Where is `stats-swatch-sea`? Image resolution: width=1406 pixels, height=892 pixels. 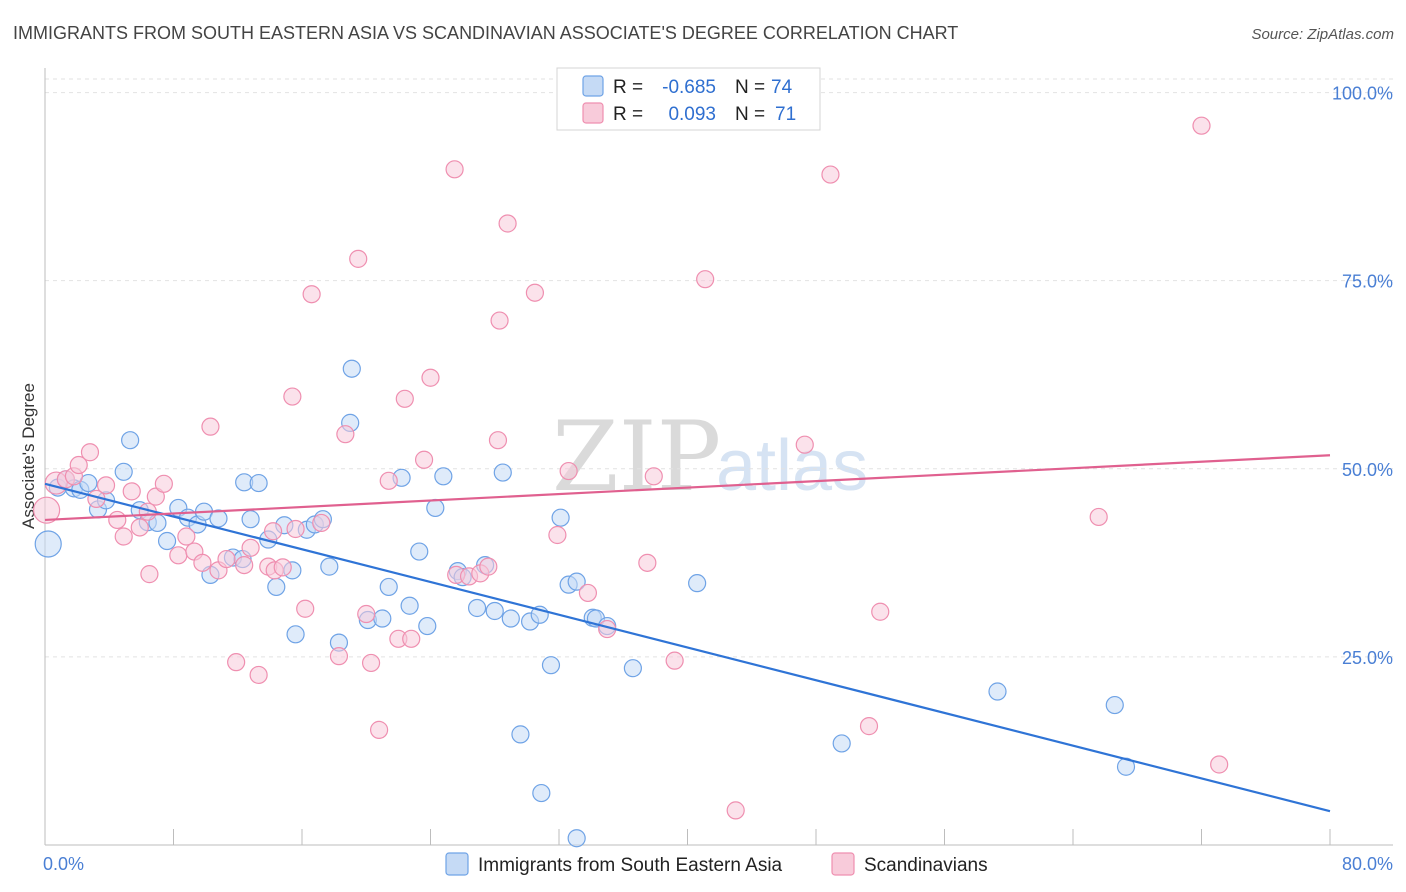 stats-swatch-sea is located at coordinates (593, 86).